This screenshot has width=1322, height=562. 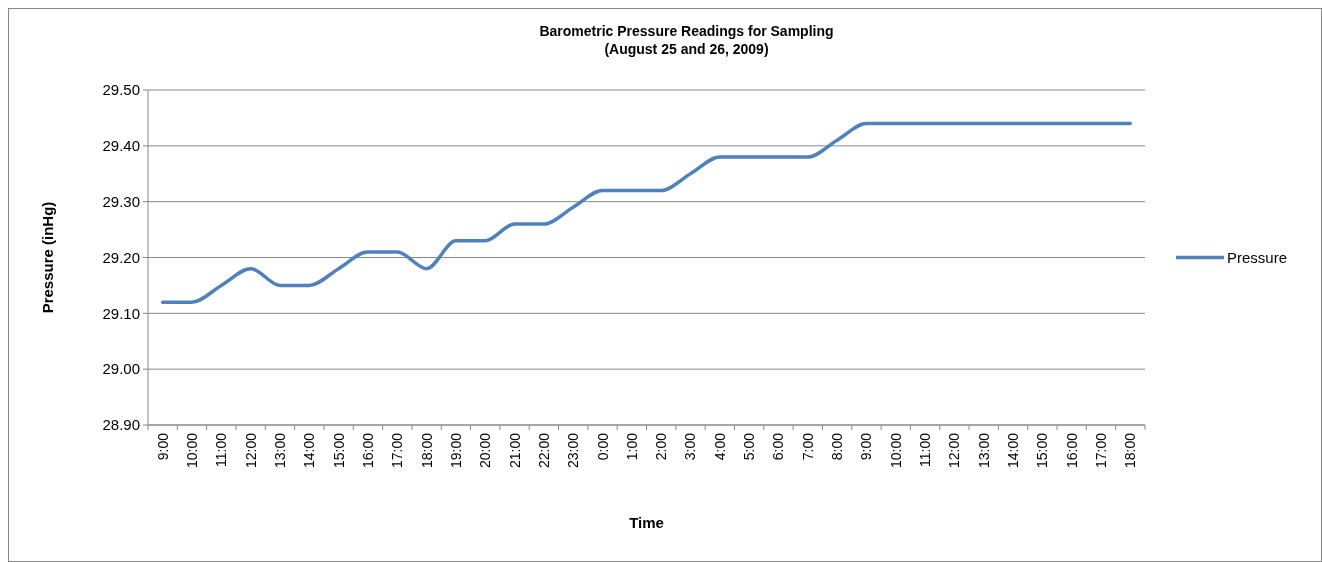 What do you see at coordinates (514, 450) in the screenshot?
I see `x-tick-label: 21:00` at bounding box center [514, 450].